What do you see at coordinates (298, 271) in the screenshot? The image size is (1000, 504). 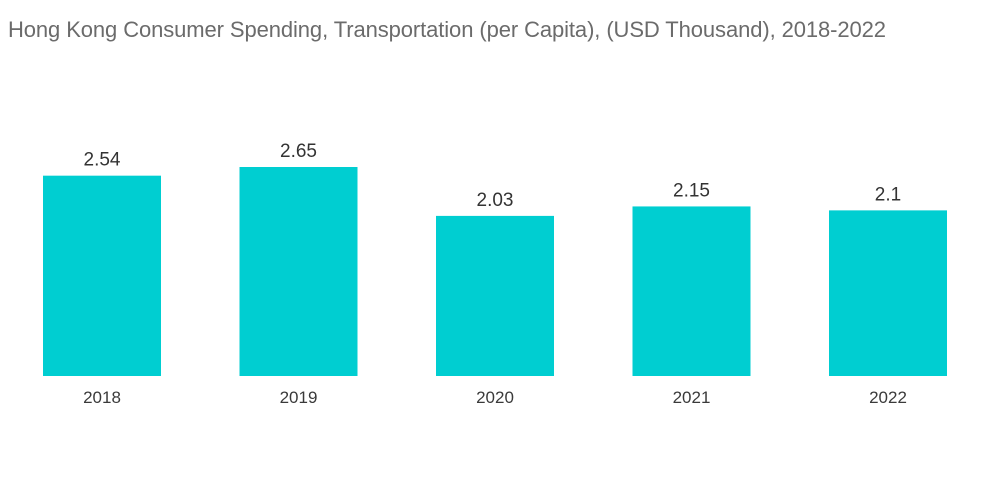 I see `bar-2019` at bounding box center [298, 271].